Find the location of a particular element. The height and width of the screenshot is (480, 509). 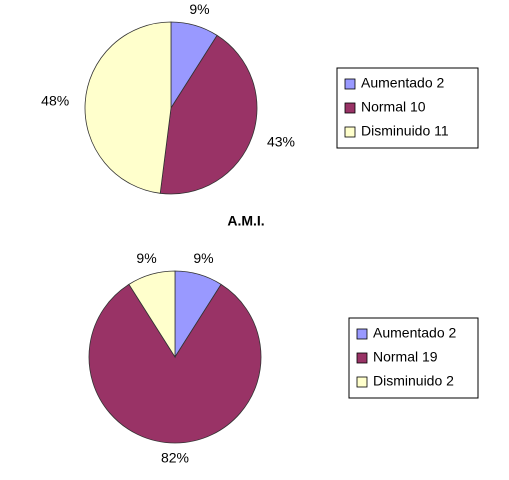

chart-title: A.M.I. is located at coordinates (245, 221).